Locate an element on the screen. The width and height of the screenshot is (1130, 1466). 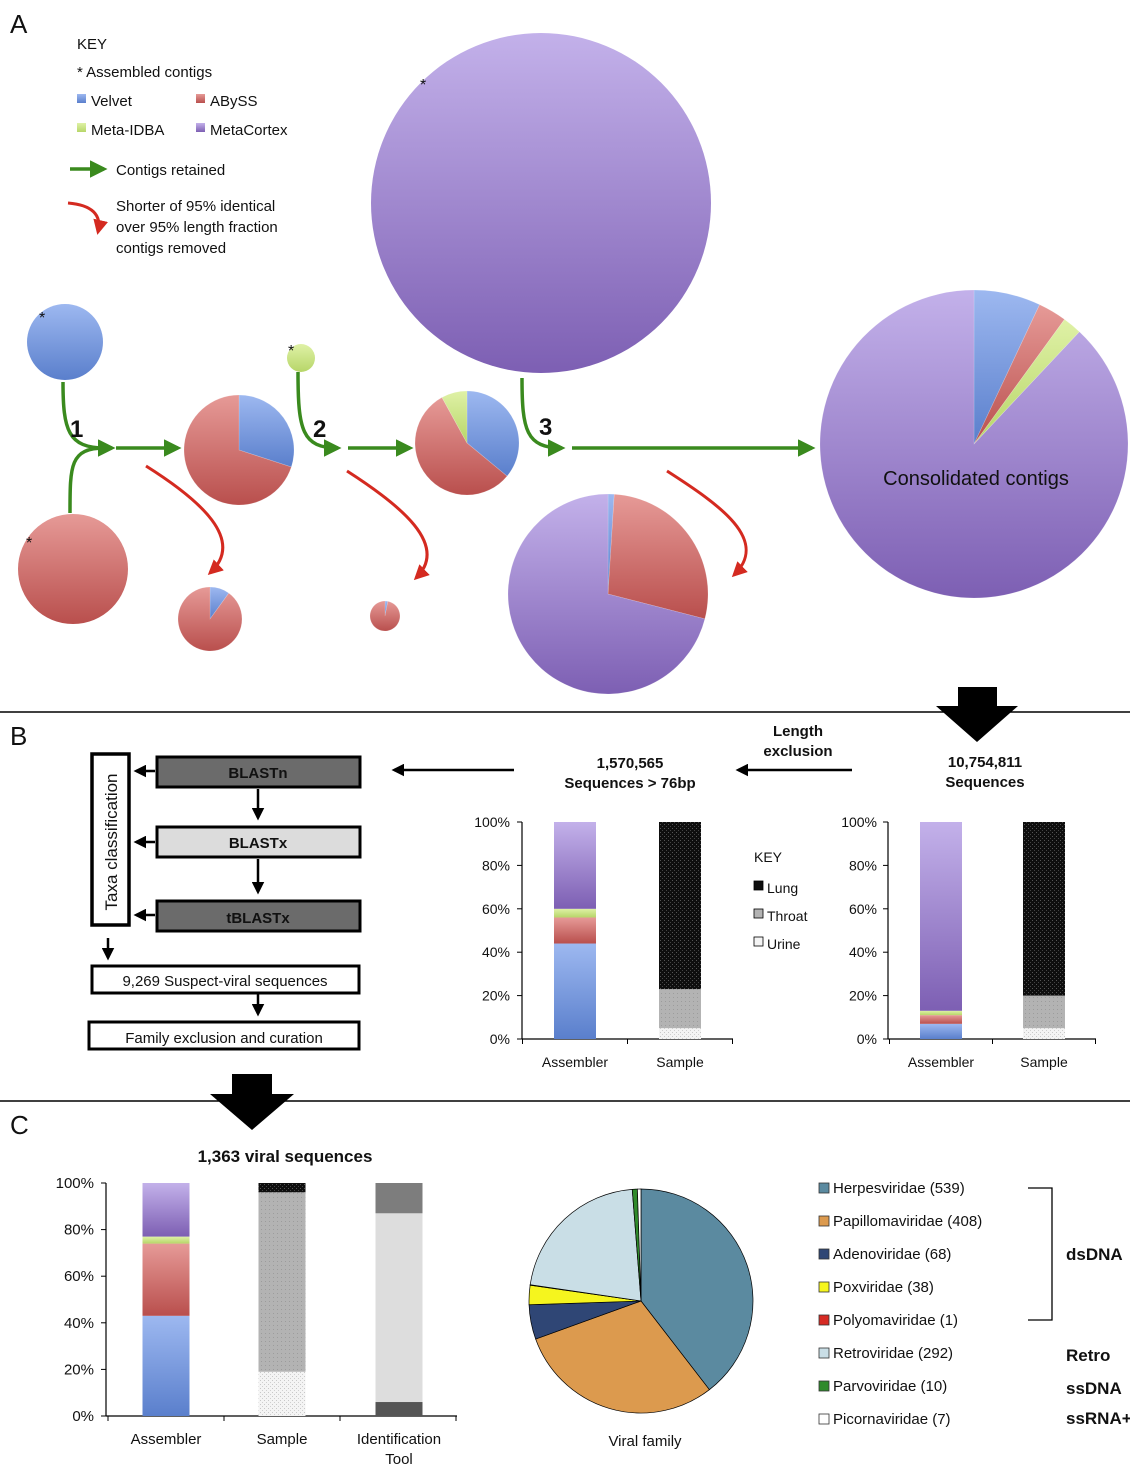
bar-velvet is located at coordinates (166, 1365).